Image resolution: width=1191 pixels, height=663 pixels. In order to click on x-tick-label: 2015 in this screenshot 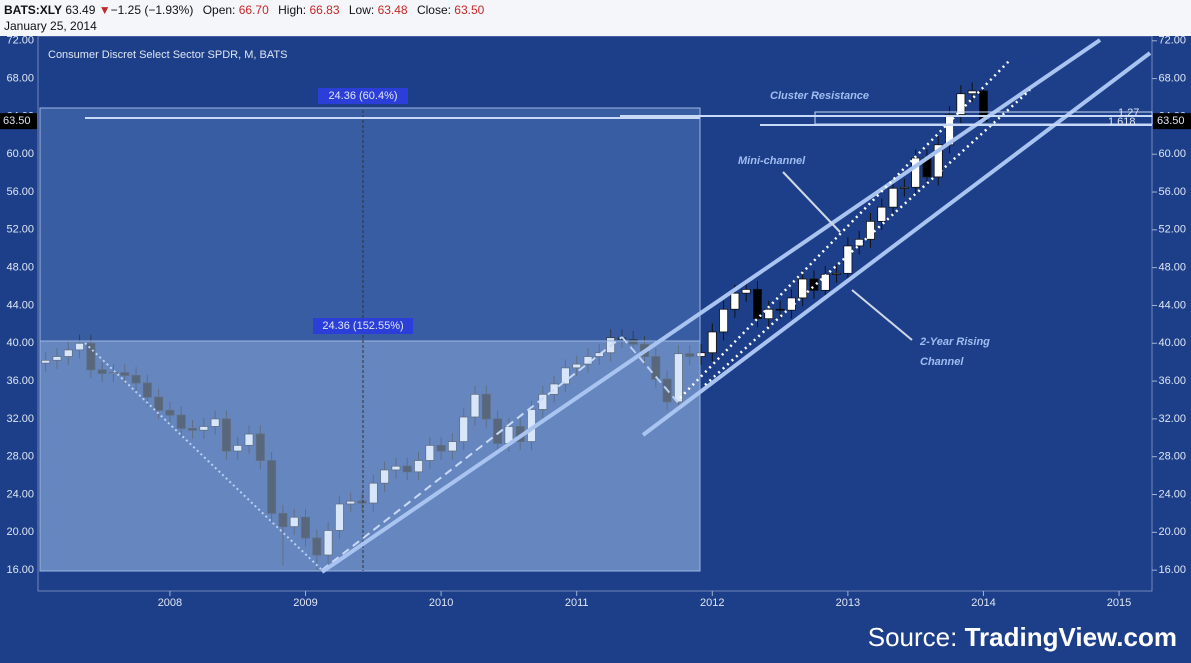, I will do `click(1119, 603)`.